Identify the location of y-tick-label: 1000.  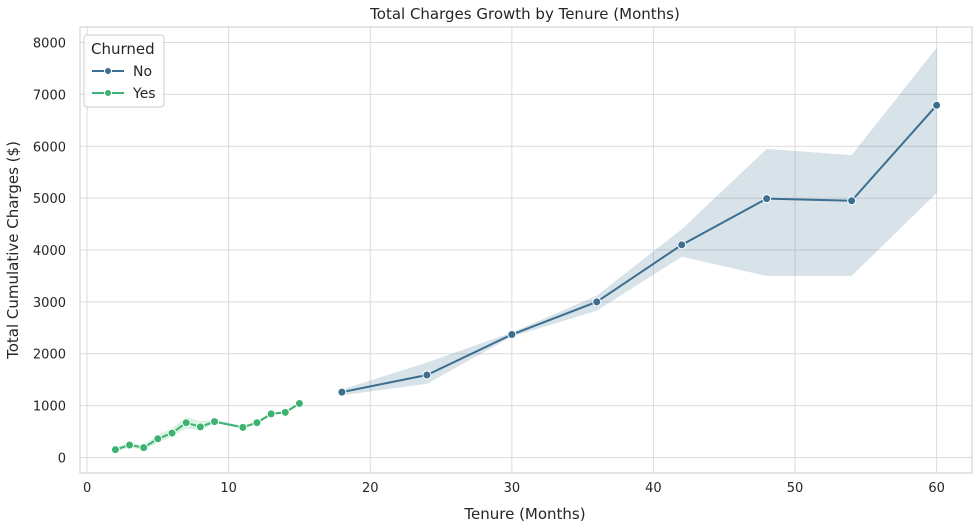
(49, 407).